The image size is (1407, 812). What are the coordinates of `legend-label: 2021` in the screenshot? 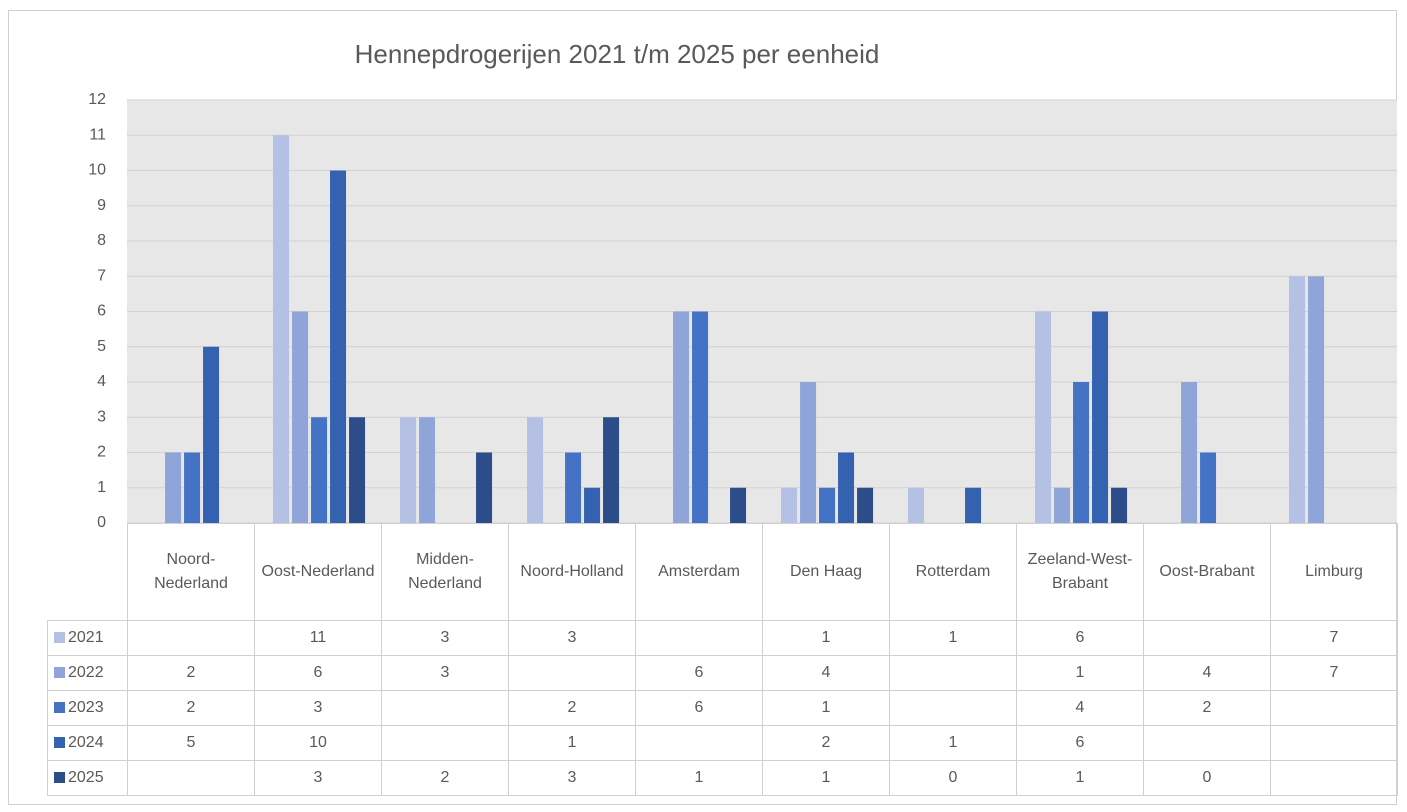 It's located at (86, 637).